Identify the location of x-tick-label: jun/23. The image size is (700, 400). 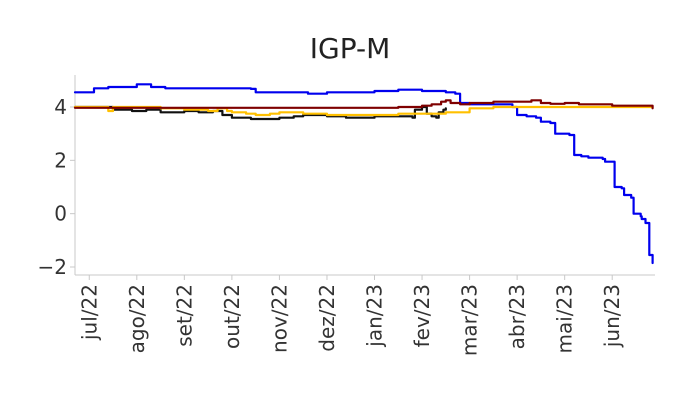
(612, 316).